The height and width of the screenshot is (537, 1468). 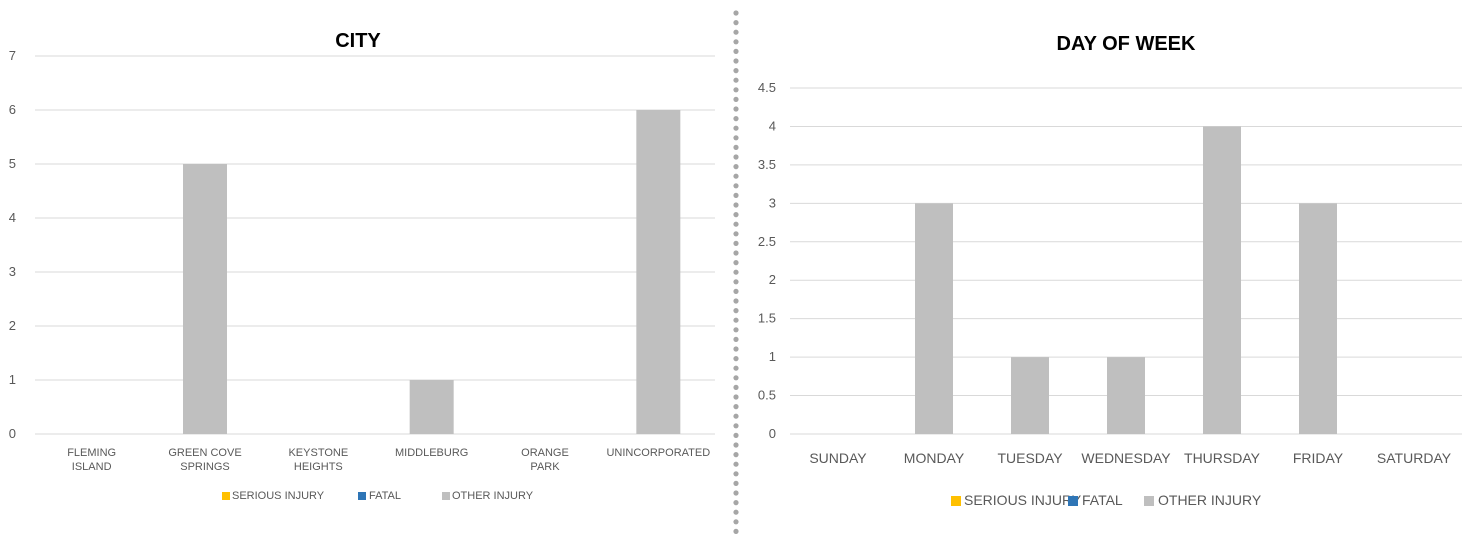 What do you see at coordinates (767, 318) in the screenshot?
I see `y-tick-label: 1.5` at bounding box center [767, 318].